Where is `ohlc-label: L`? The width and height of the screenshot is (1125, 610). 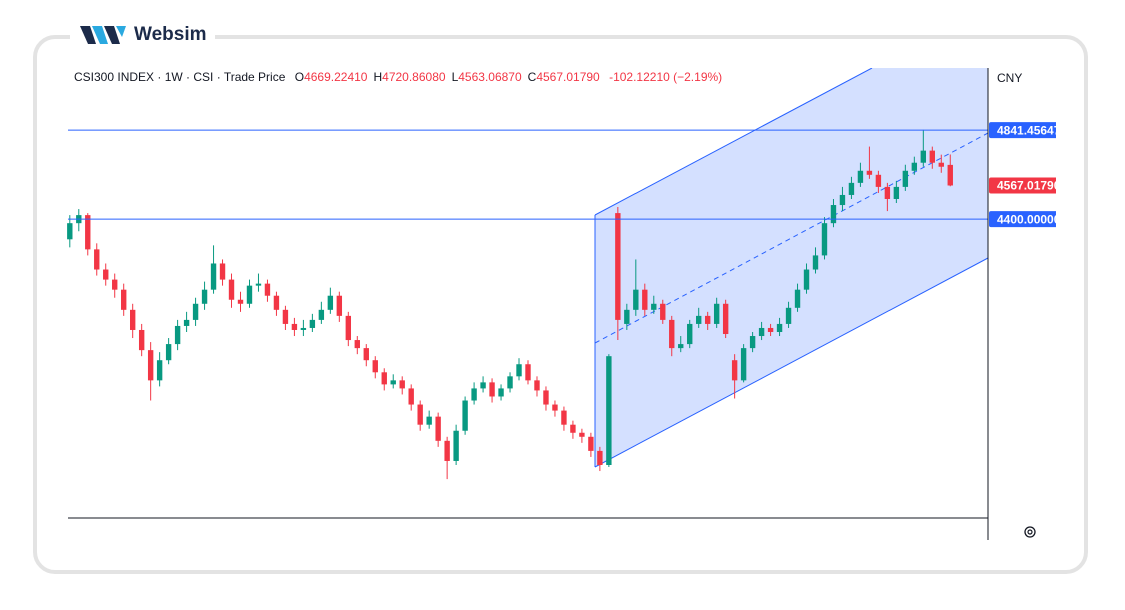 ohlc-label: L is located at coordinates (455, 77).